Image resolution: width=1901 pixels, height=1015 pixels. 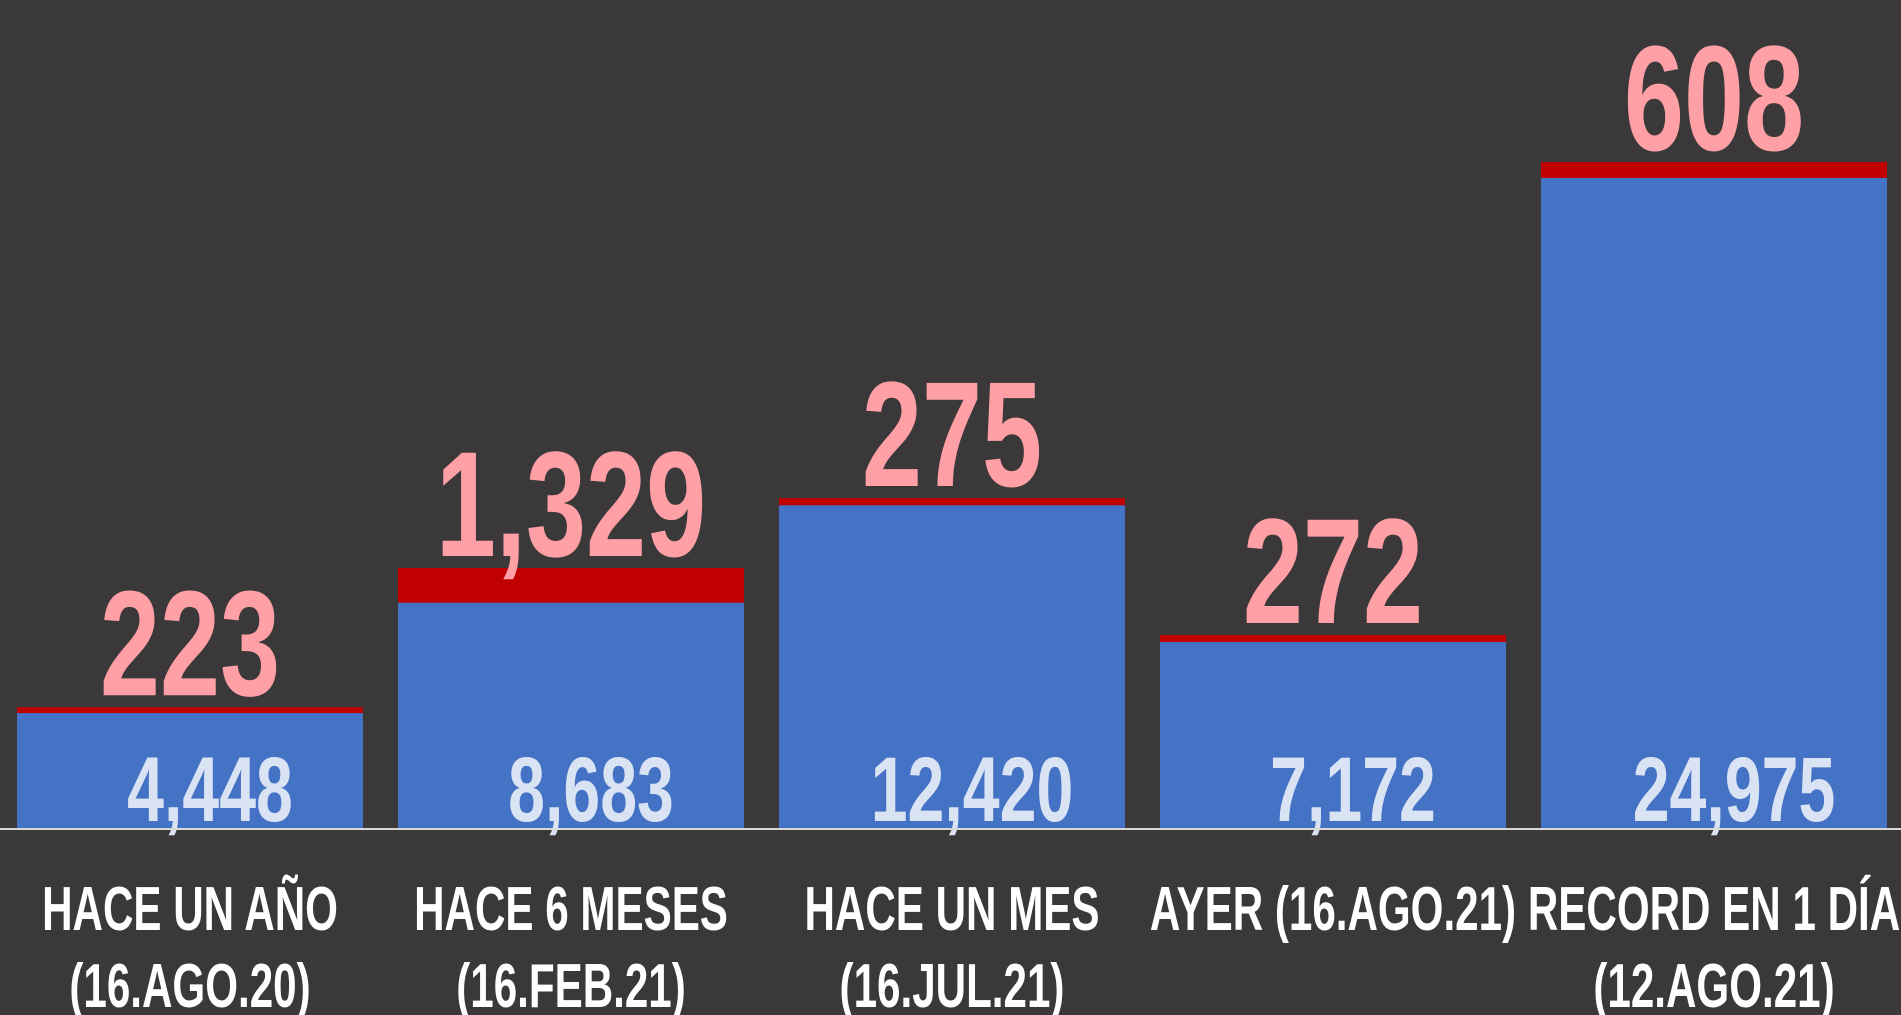 I want to click on value-label: 275, so click(x=952, y=435).